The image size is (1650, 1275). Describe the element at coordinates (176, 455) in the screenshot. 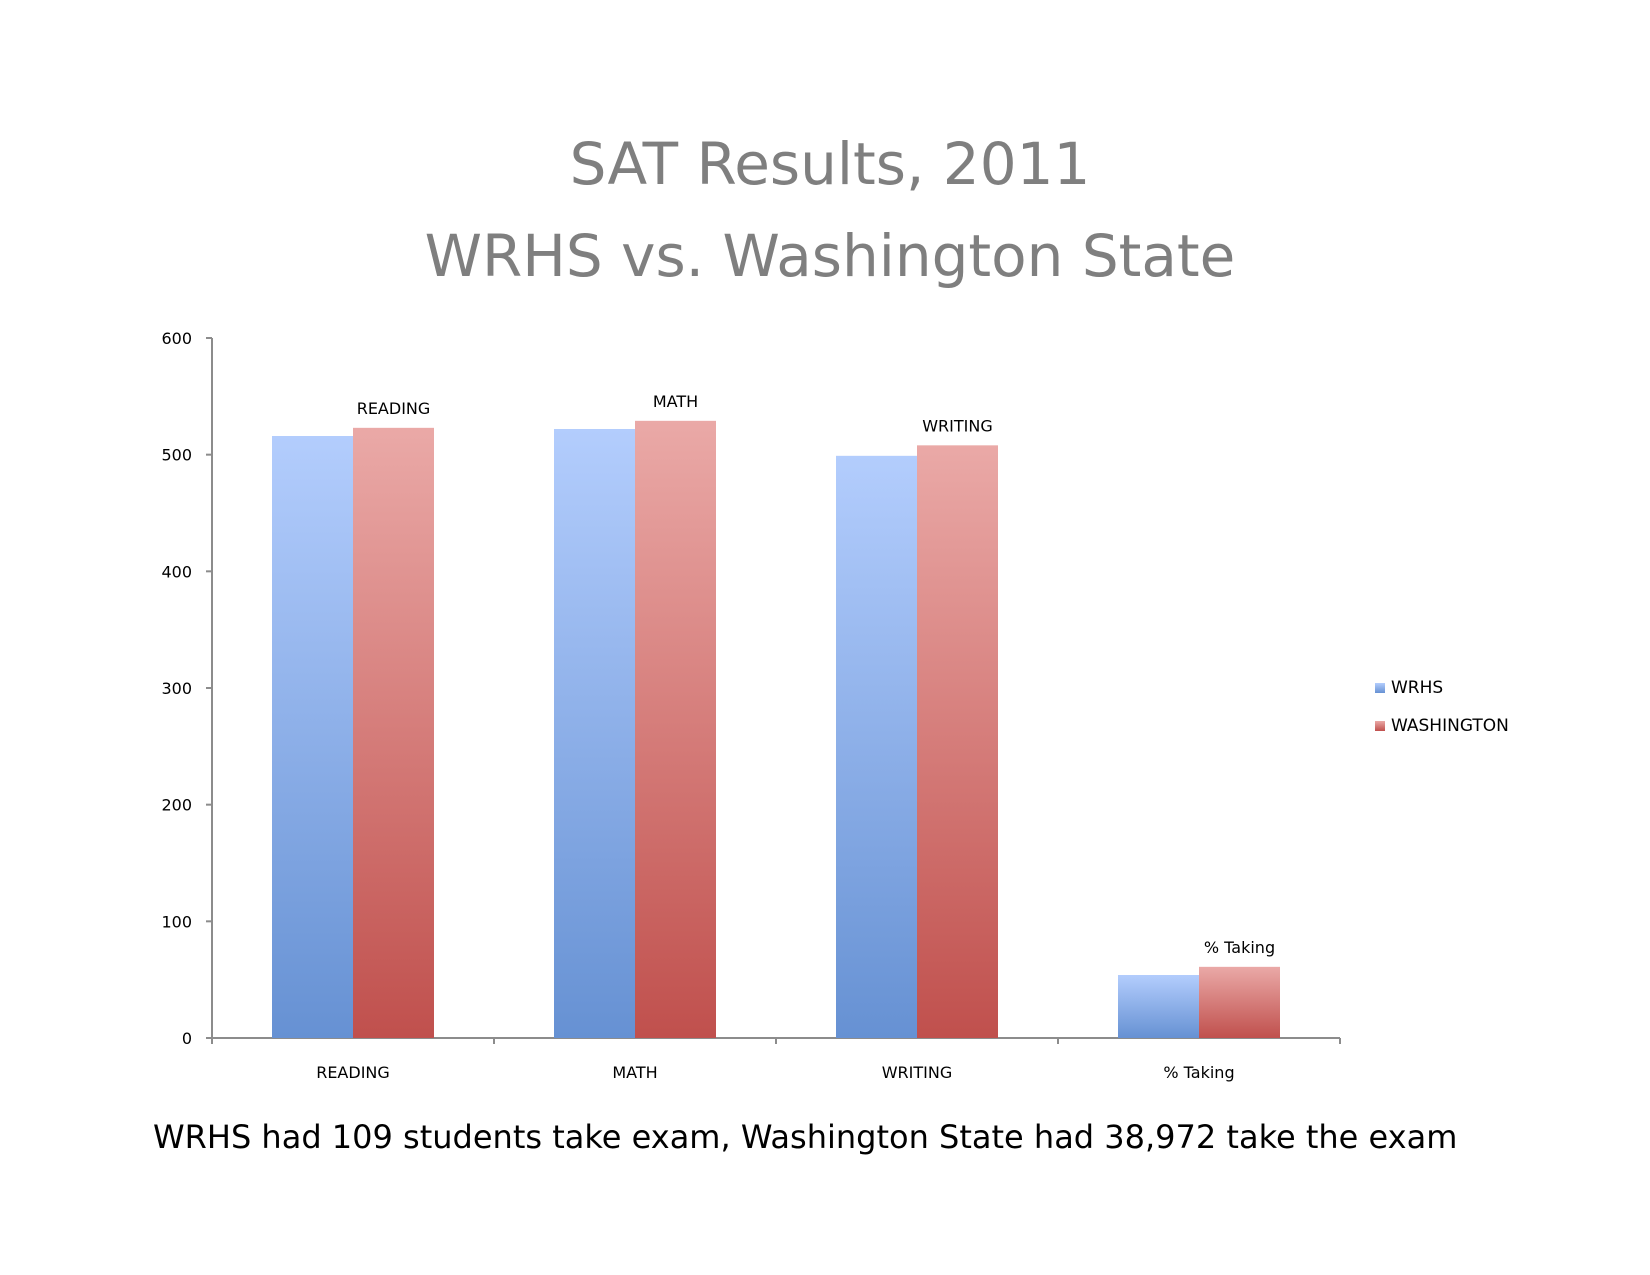

I see `y-tick-label: 500` at that location.